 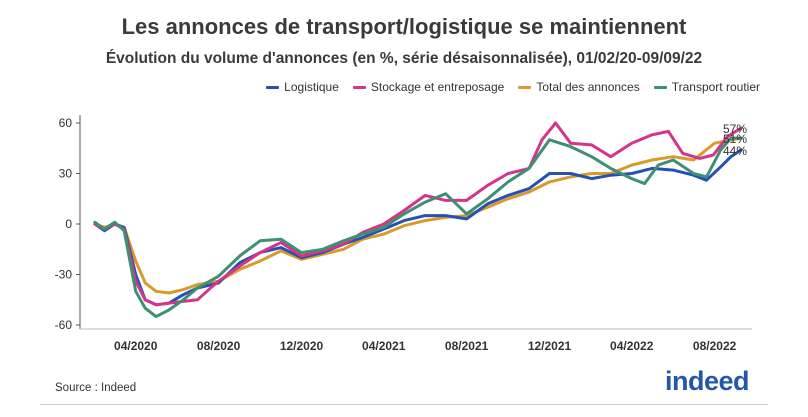 I want to click on end-value-label: 57%, so click(x=735, y=129).